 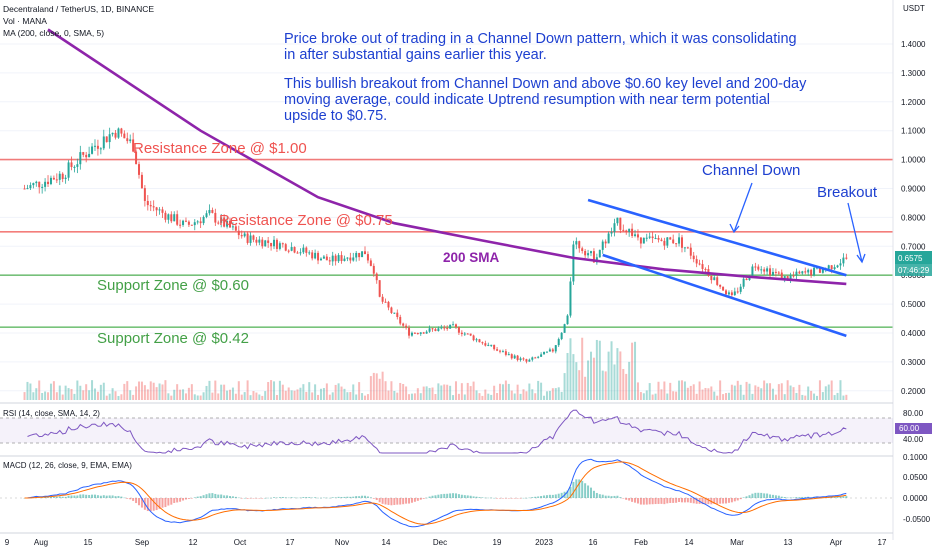 I want to click on ma-indicator-label: MA (200, close, 0, SMA, 5), so click(x=53, y=33).